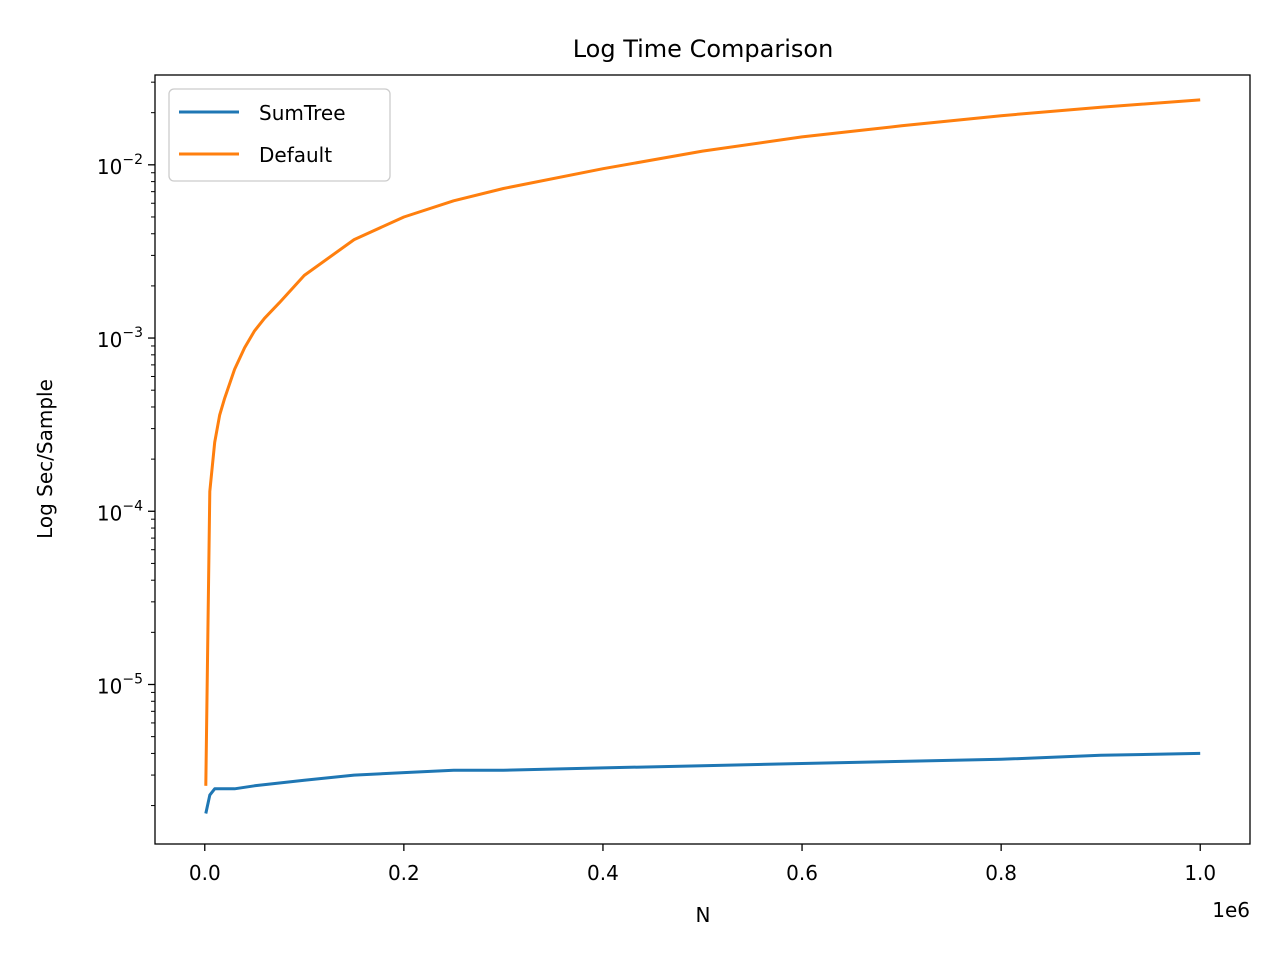  What do you see at coordinates (702, 782) in the screenshot?
I see `series-line-sumtree` at bounding box center [702, 782].